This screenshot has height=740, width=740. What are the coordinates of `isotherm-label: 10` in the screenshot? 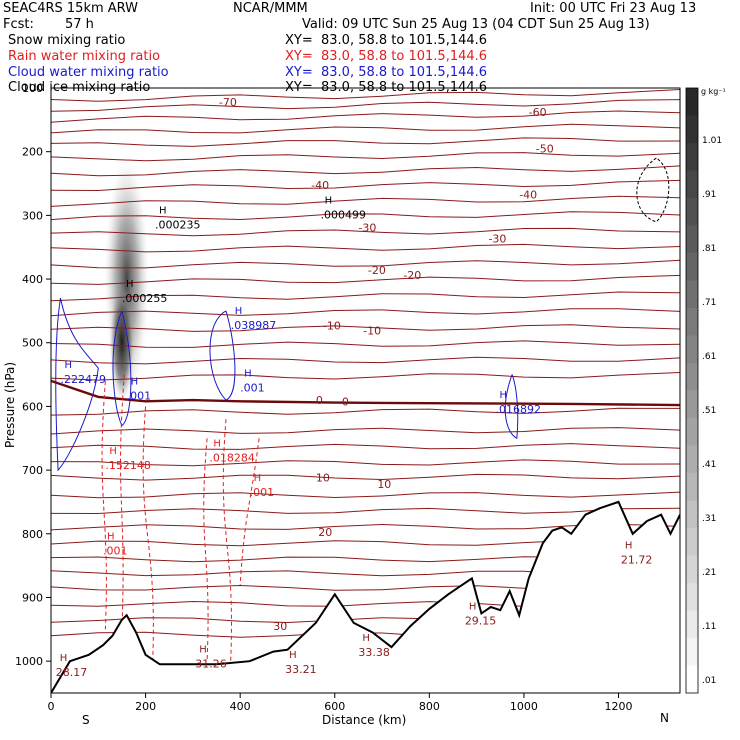 It's located at (323, 478).